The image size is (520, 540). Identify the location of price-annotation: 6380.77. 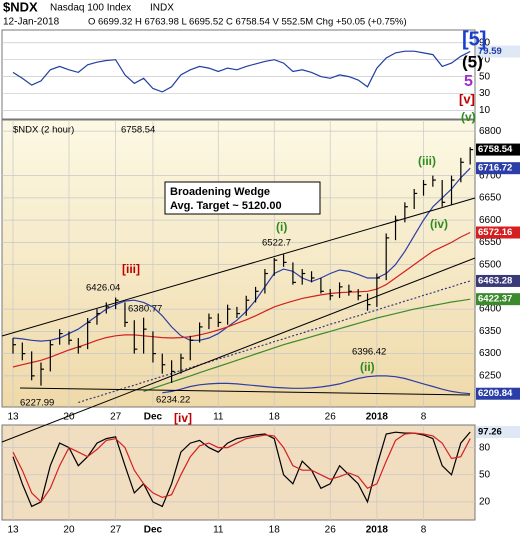
(145, 309).